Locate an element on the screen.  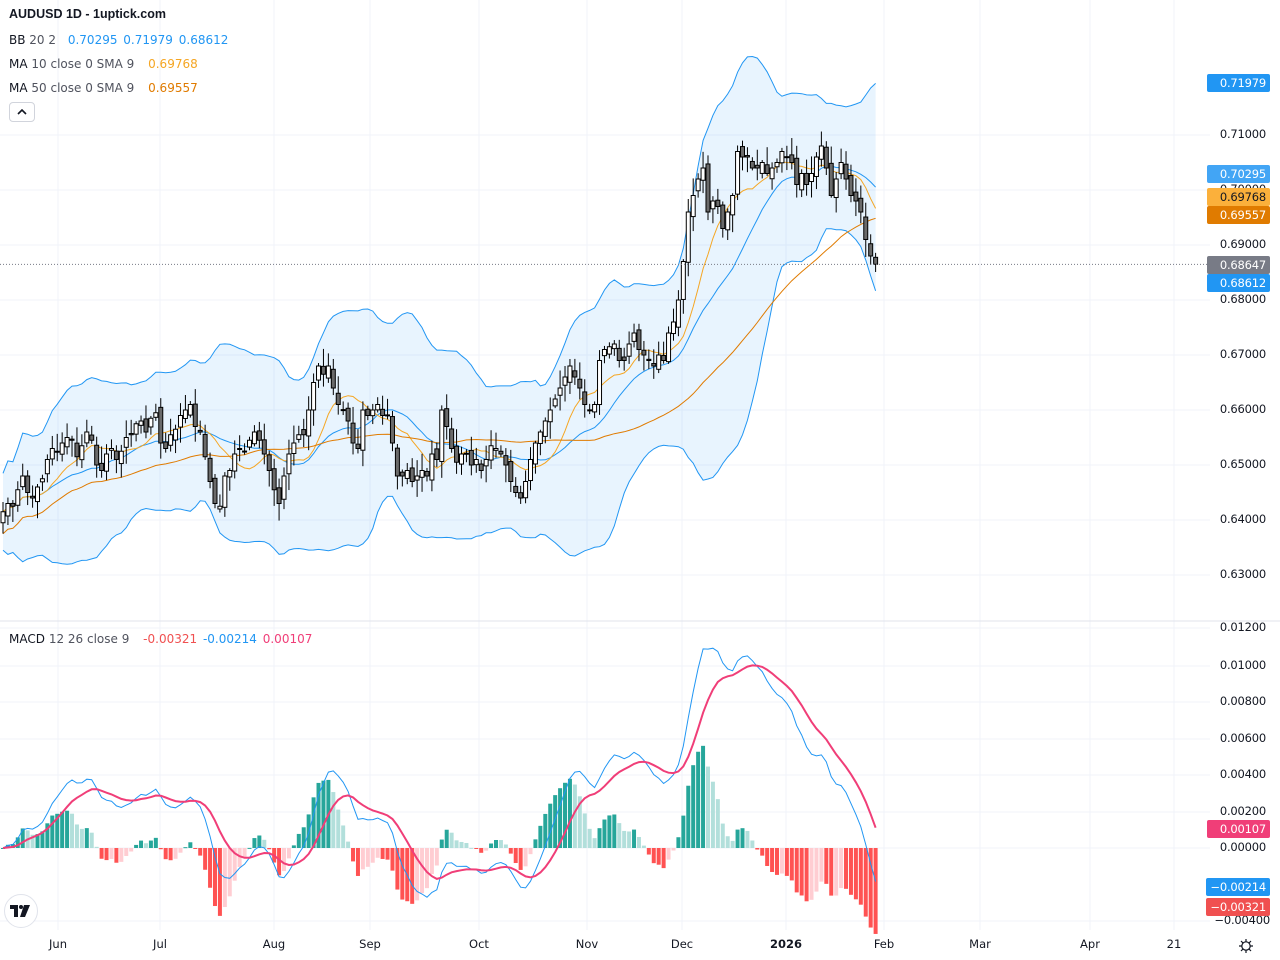
time-label: Jul is located at coordinates (160, 944).